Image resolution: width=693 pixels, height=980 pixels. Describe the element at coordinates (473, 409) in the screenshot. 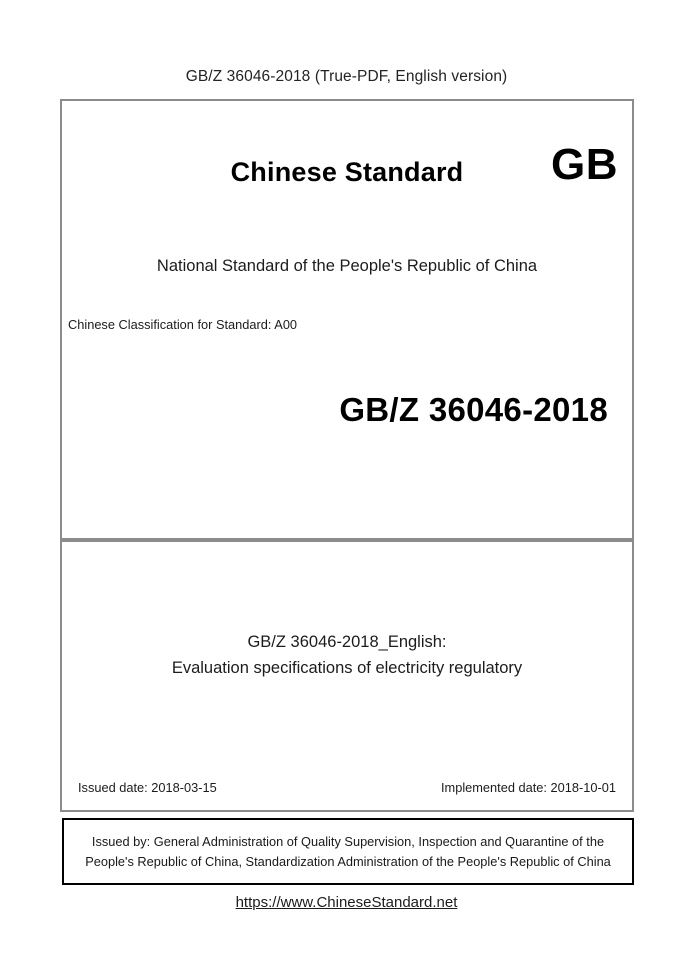

I see `standard-number: GB/Z 36046-2018` at that location.